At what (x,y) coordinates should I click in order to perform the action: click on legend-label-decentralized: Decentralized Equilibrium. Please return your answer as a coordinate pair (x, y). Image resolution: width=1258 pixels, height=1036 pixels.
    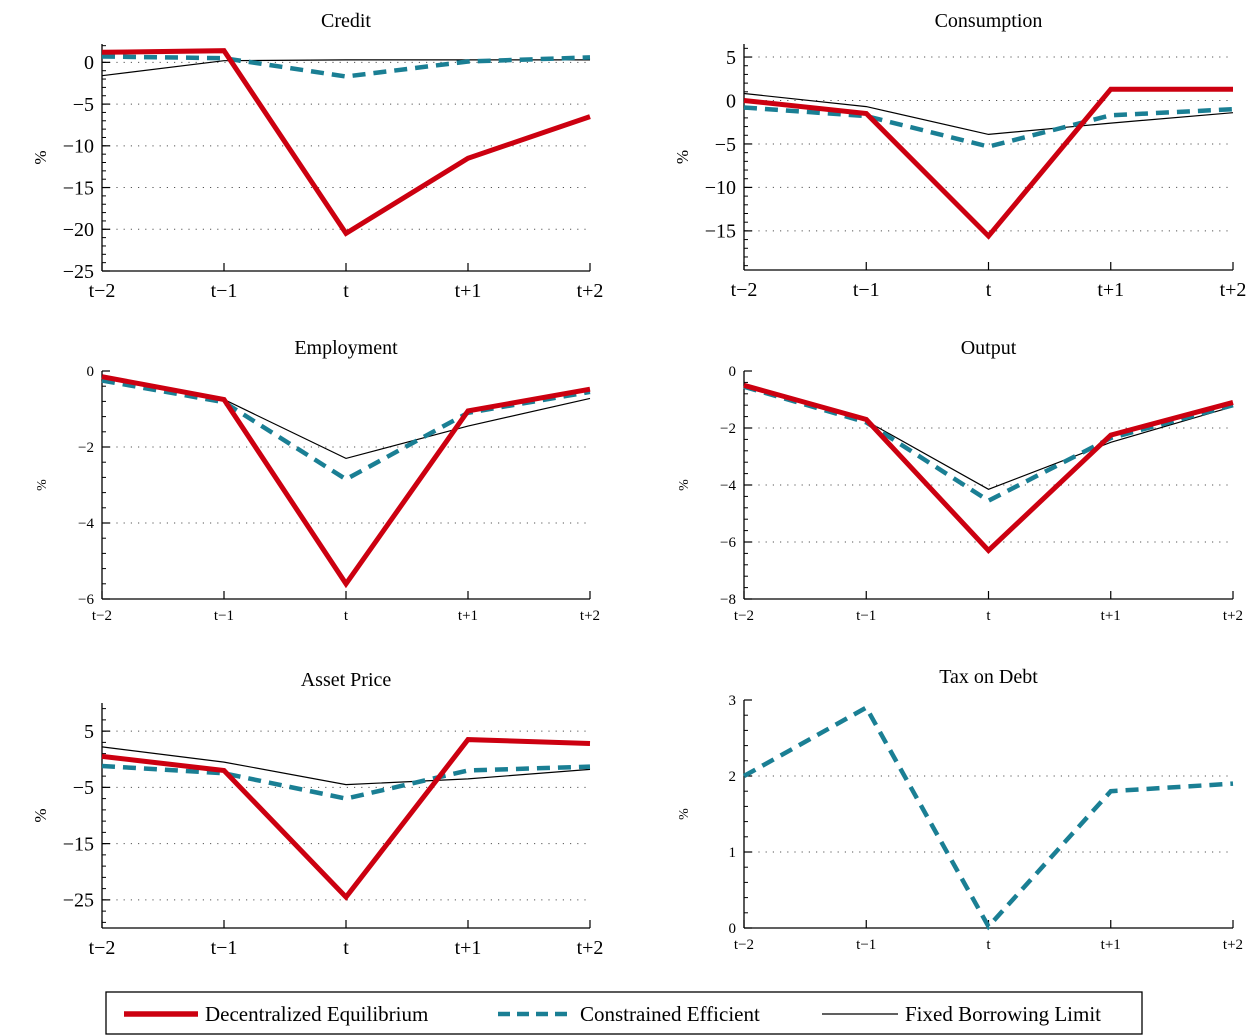
    Looking at the image, I should click on (316, 1014).